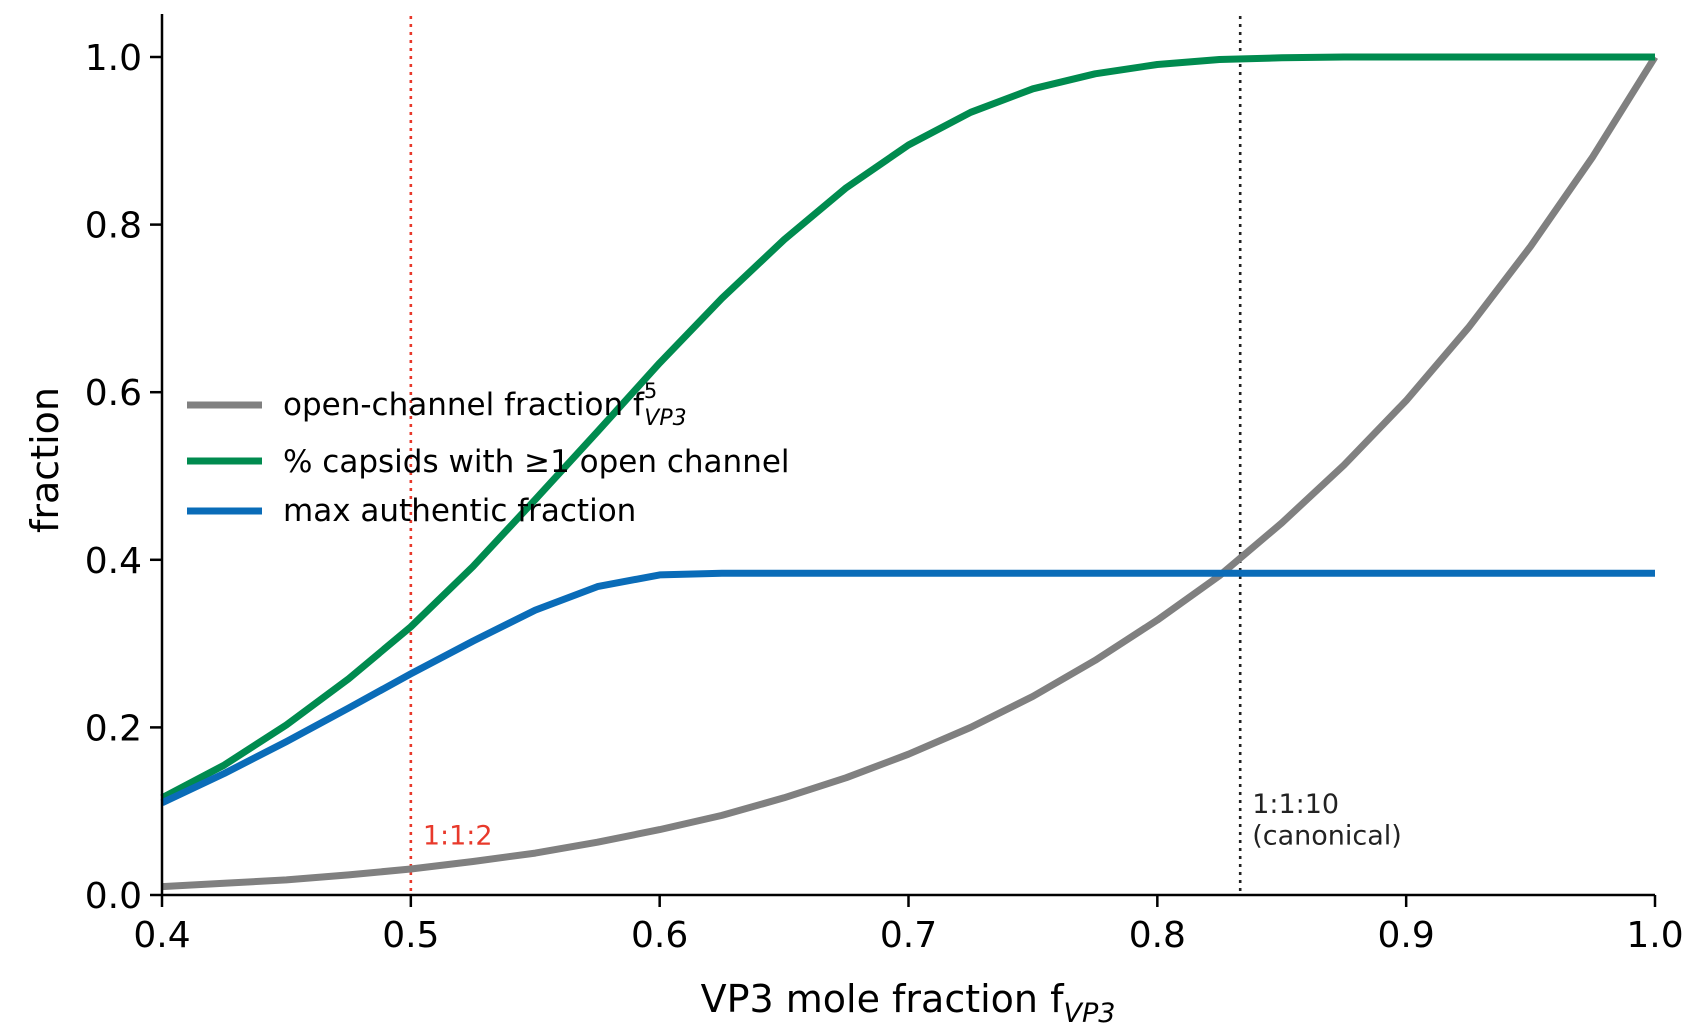  Describe the element at coordinates (665, 418) in the screenshot. I see `legend-label-open-channel-sub: VP3` at that location.